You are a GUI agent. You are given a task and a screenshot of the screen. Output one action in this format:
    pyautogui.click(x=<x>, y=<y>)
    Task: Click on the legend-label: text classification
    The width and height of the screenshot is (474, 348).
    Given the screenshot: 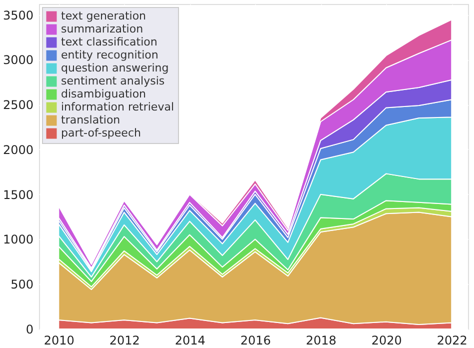 What is the action you would take?
    pyautogui.click(x=109, y=42)
    